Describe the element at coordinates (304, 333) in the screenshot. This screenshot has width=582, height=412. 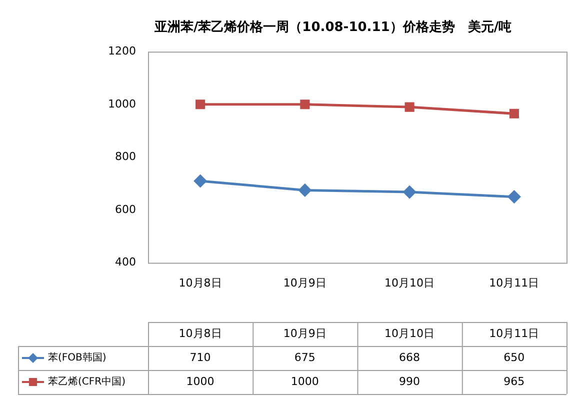
I see `category-label: 10月9日` at that location.